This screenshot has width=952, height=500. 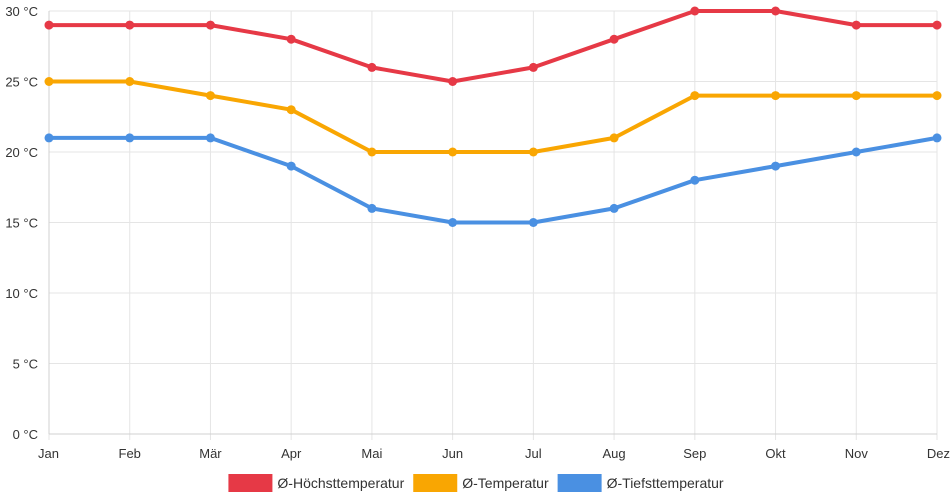 I want to click on x-axis-ticks: Jan Feb Mär Apr Mai Jun Jul Aug Sep Okt Nov Dez, so click(x=494, y=453).